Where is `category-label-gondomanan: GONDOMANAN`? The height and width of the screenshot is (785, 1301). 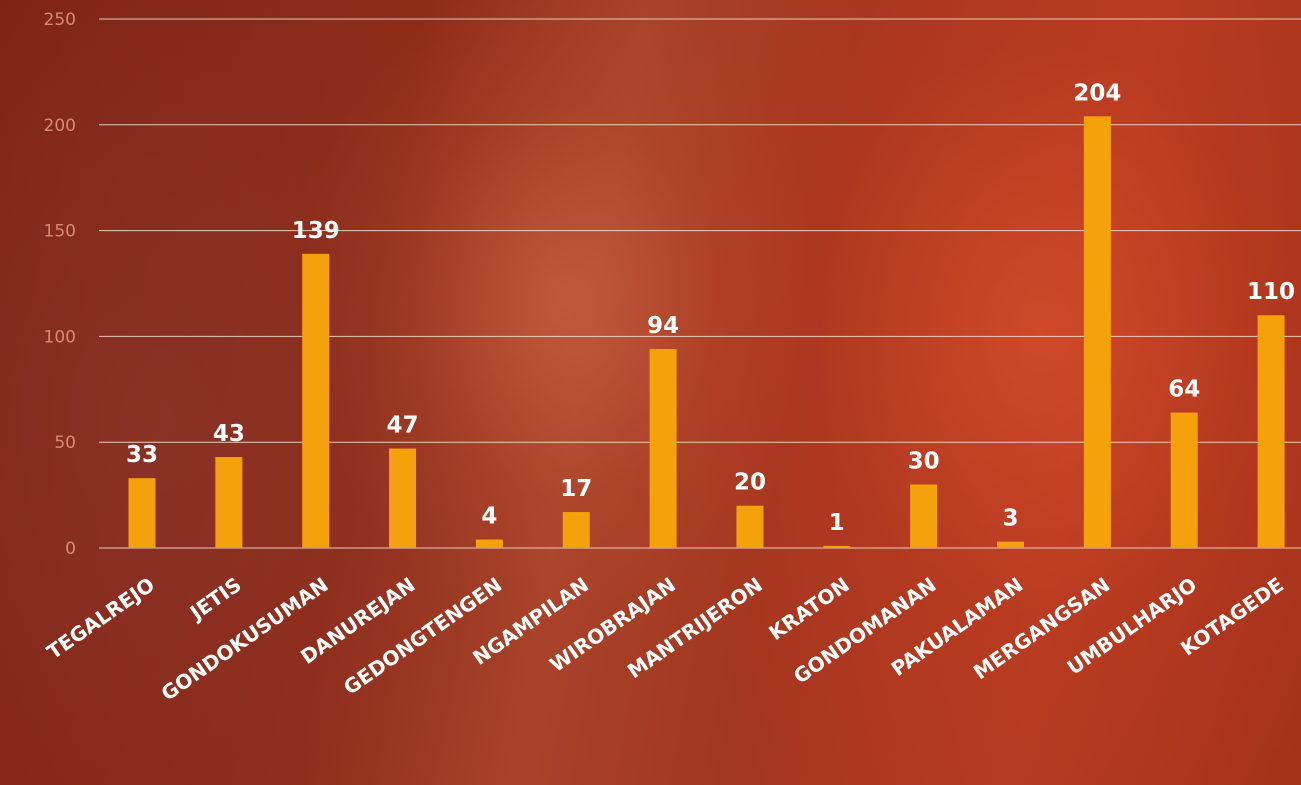
category-label-gondomanan: GONDOMANAN is located at coordinates (864, 630).